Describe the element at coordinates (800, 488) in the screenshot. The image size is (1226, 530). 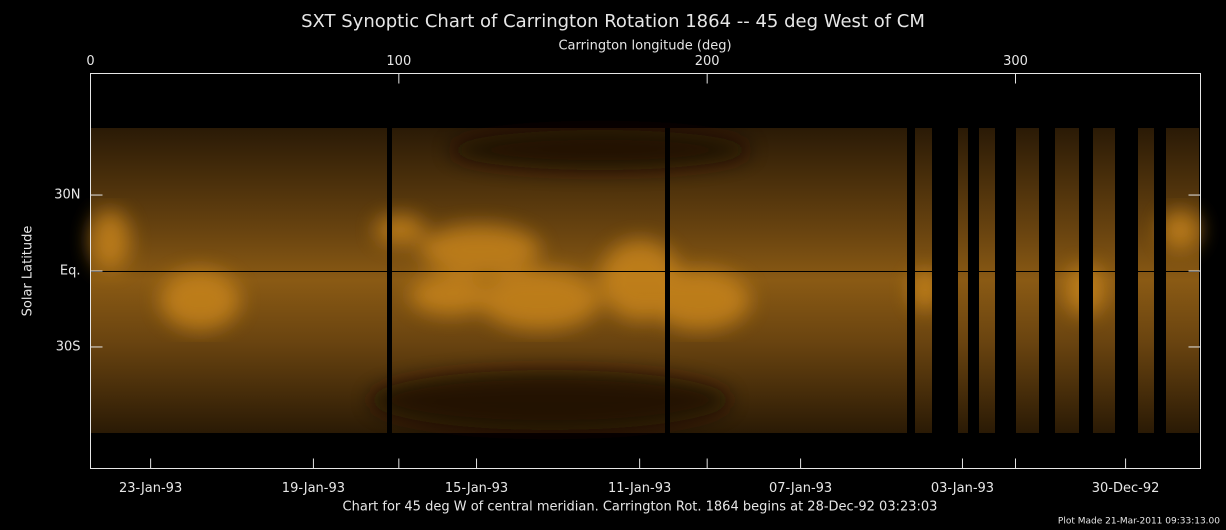
I see `x2-tick-label: 07-Jan-93` at that location.